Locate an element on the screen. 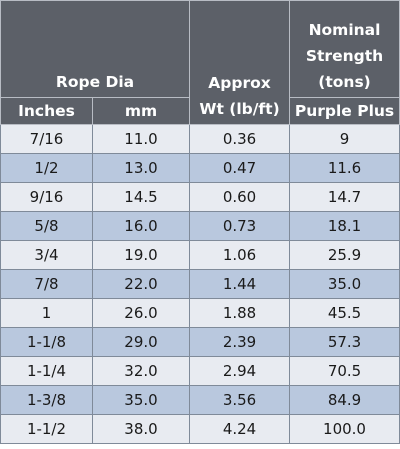 The height and width of the screenshot is (449, 400). table-row: 1-1/2 38.0 4.24 100.0 is located at coordinates (200, 429).